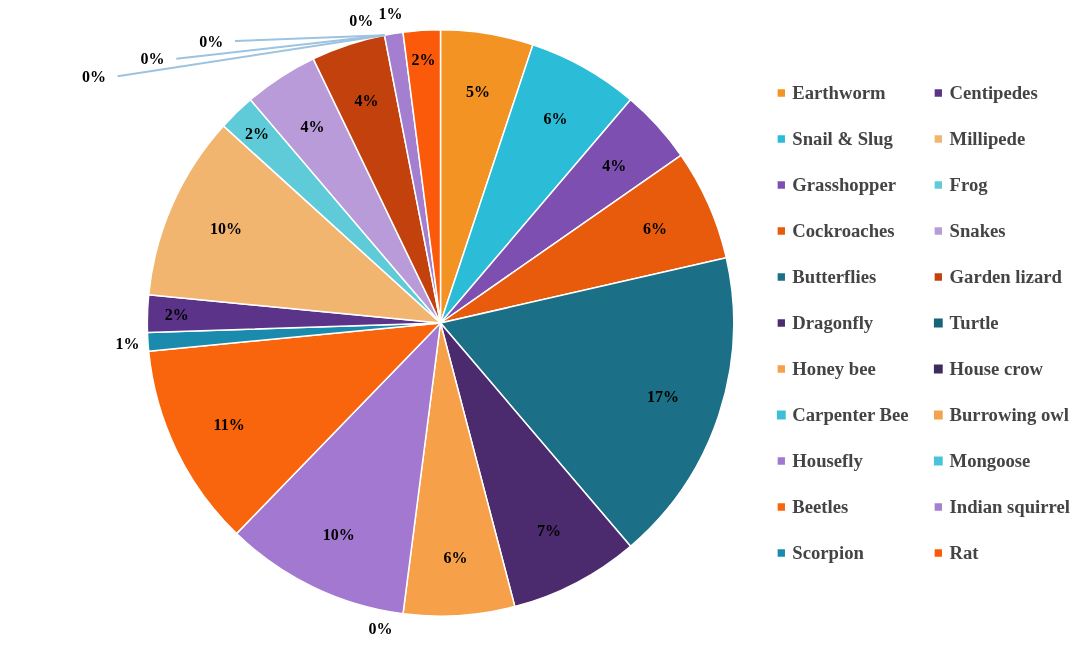 This screenshot has width=1084, height=649. I want to click on data-label: 5%, so click(477, 91).